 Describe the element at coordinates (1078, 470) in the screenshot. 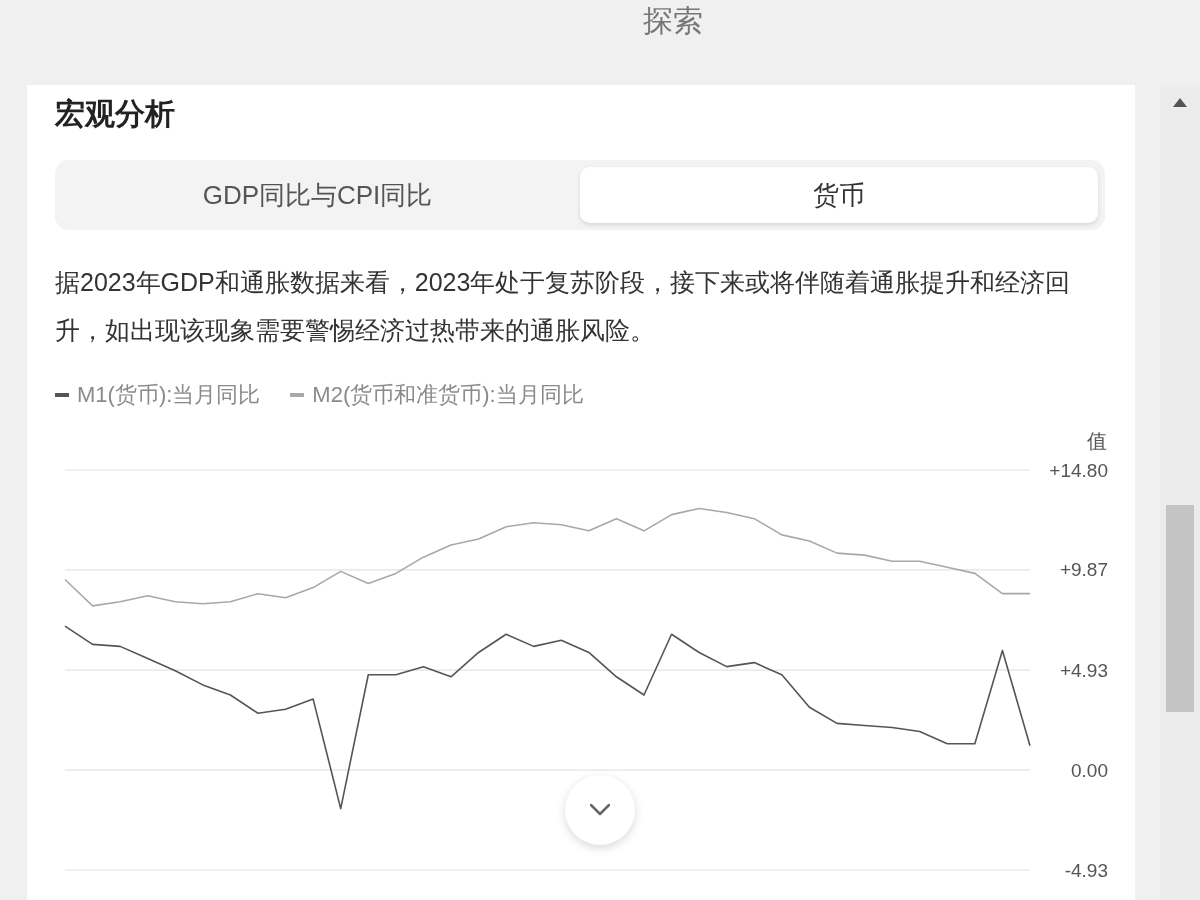

I see `y-tick-label: +14.80` at that location.